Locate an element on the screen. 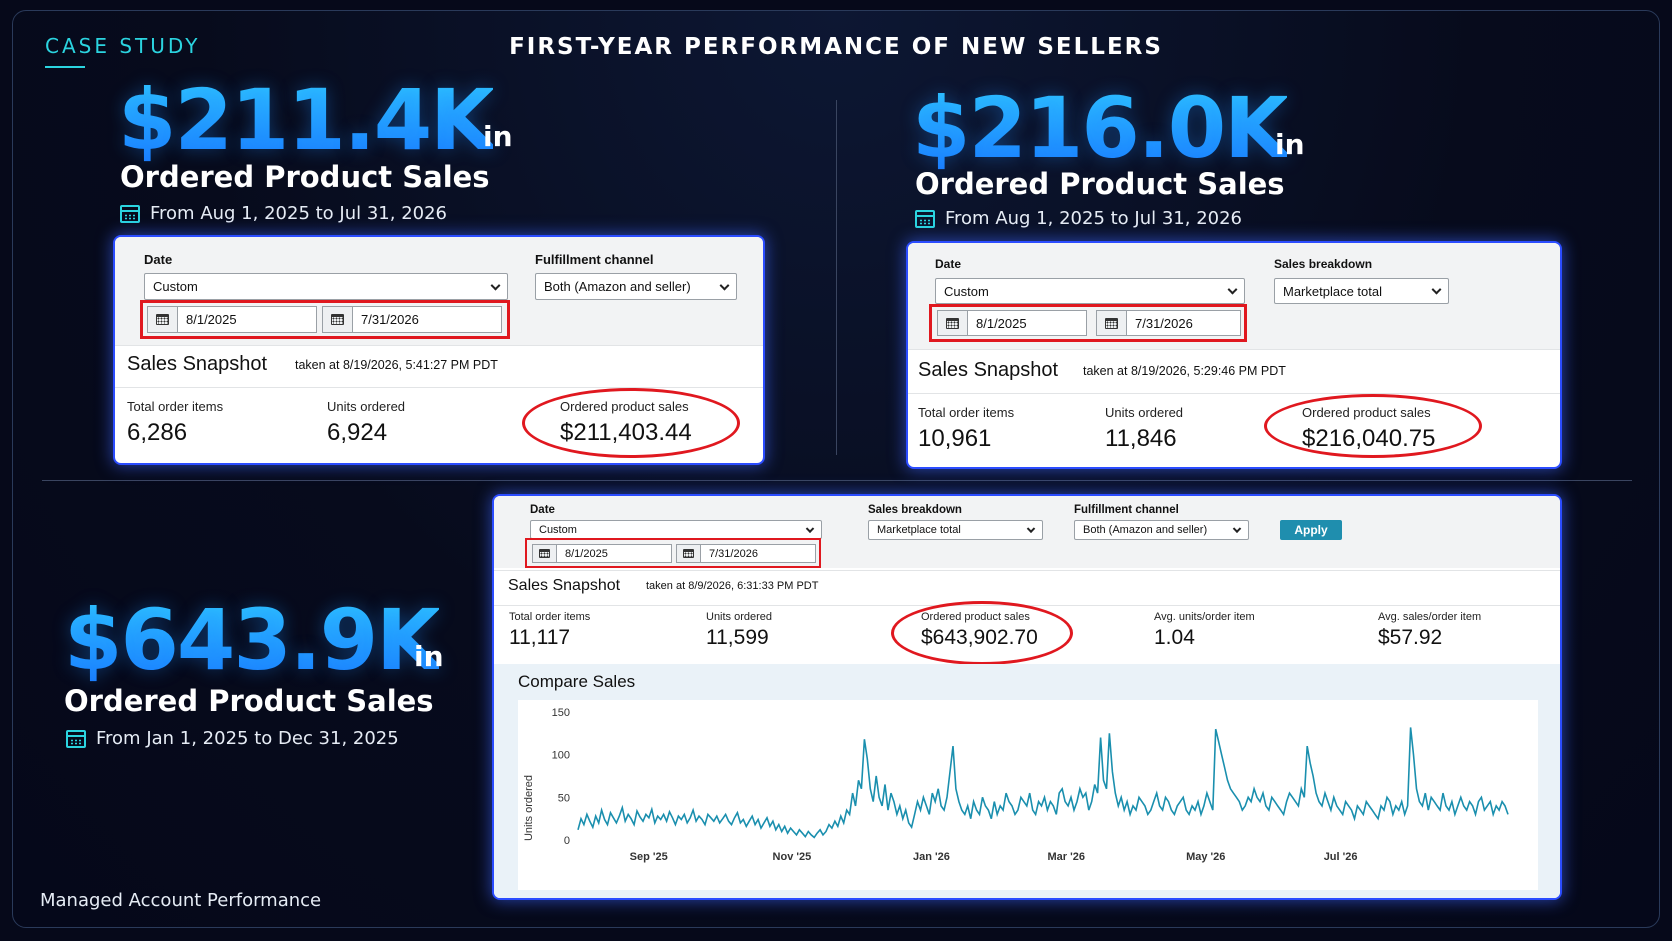 Image resolution: width=1672 pixels, height=941 pixels. apply-button: Apply is located at coordinates (1311, 530).